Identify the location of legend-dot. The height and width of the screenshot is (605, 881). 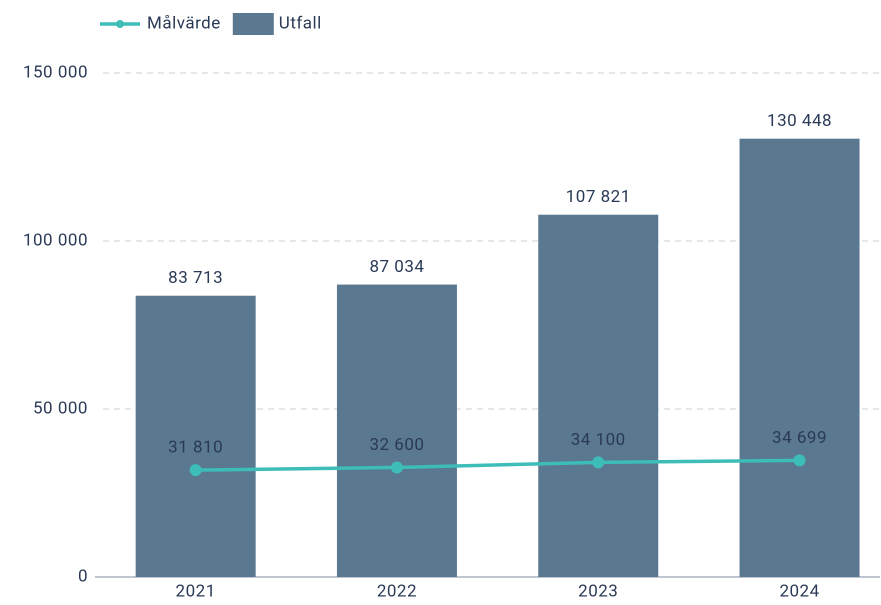
(120, 24).